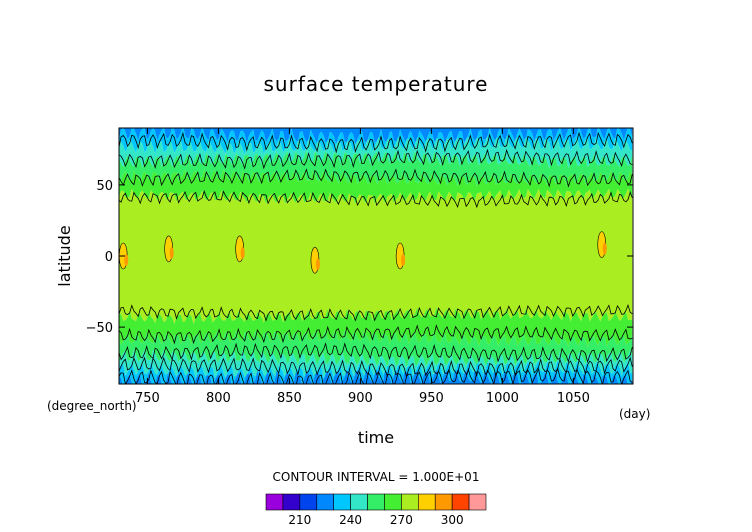  What do you see at coordinates (99, 328) in the screenshot?
I see `y-tick-label: −50` at bounding box center [99, 328].